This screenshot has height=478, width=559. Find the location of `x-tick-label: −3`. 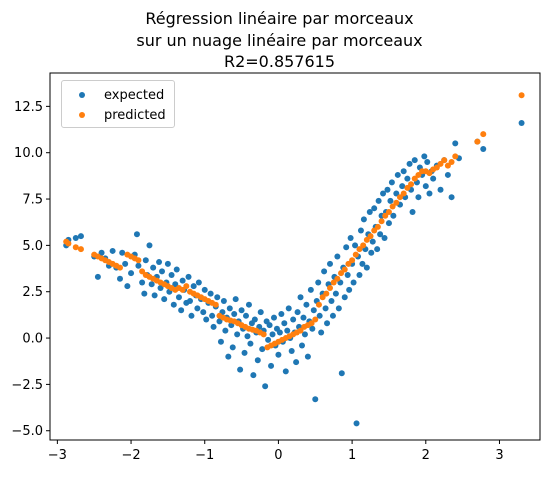

x-tick-label: −3 is located at coordinates (57, 455).